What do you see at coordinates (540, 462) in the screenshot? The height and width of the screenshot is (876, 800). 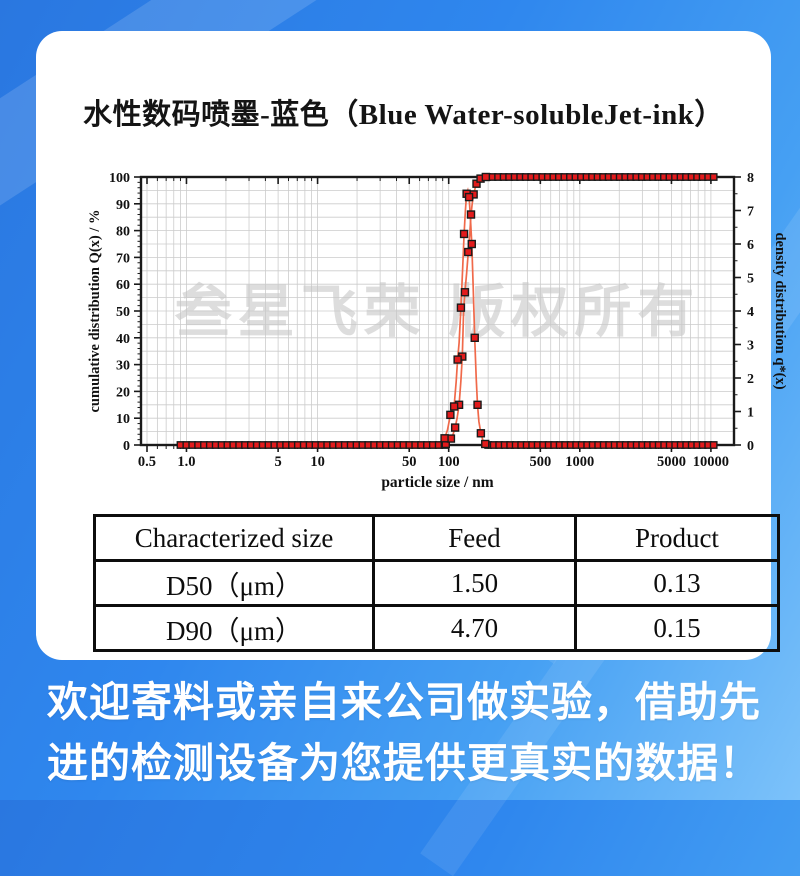 I see `svg-text: 500` at bounding box center [540, 462].